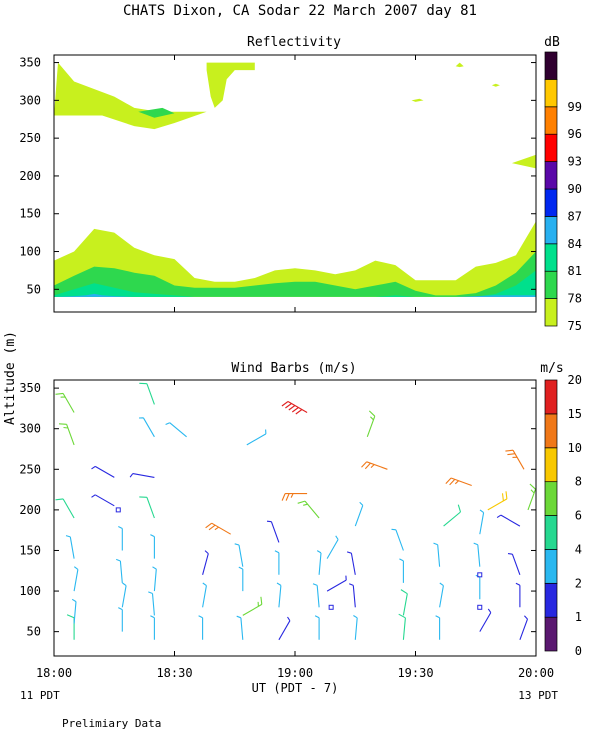  I want to click on right-time-note: 13 PDT, so click(538, 695).